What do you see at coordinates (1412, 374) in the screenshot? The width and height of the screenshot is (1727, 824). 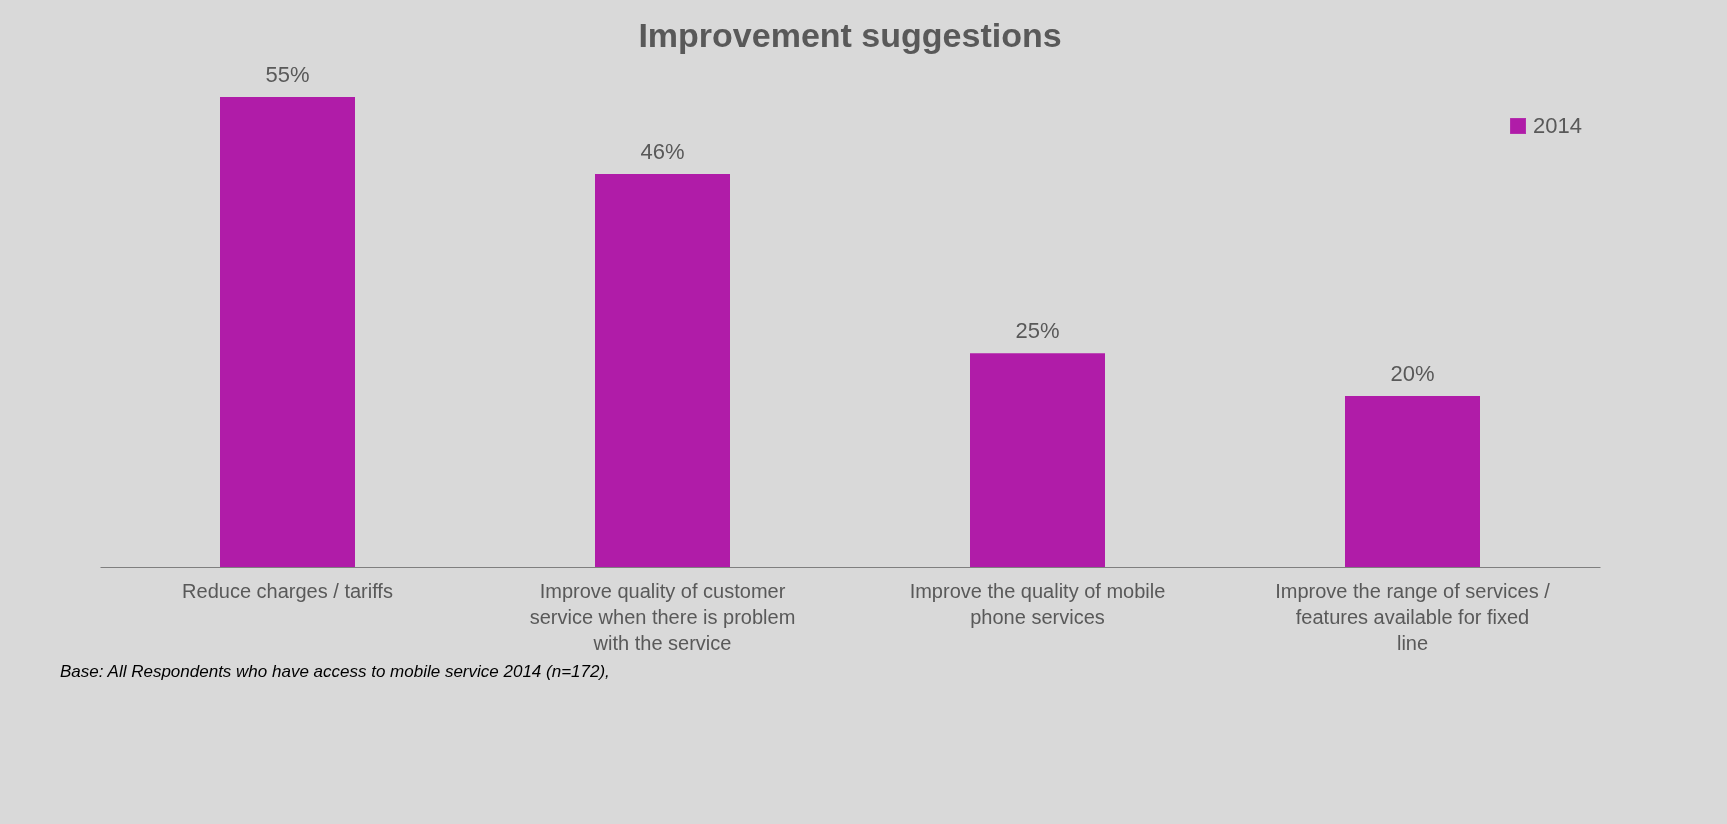 I see `data-label: 20%` at bounding box center [1412, 374].